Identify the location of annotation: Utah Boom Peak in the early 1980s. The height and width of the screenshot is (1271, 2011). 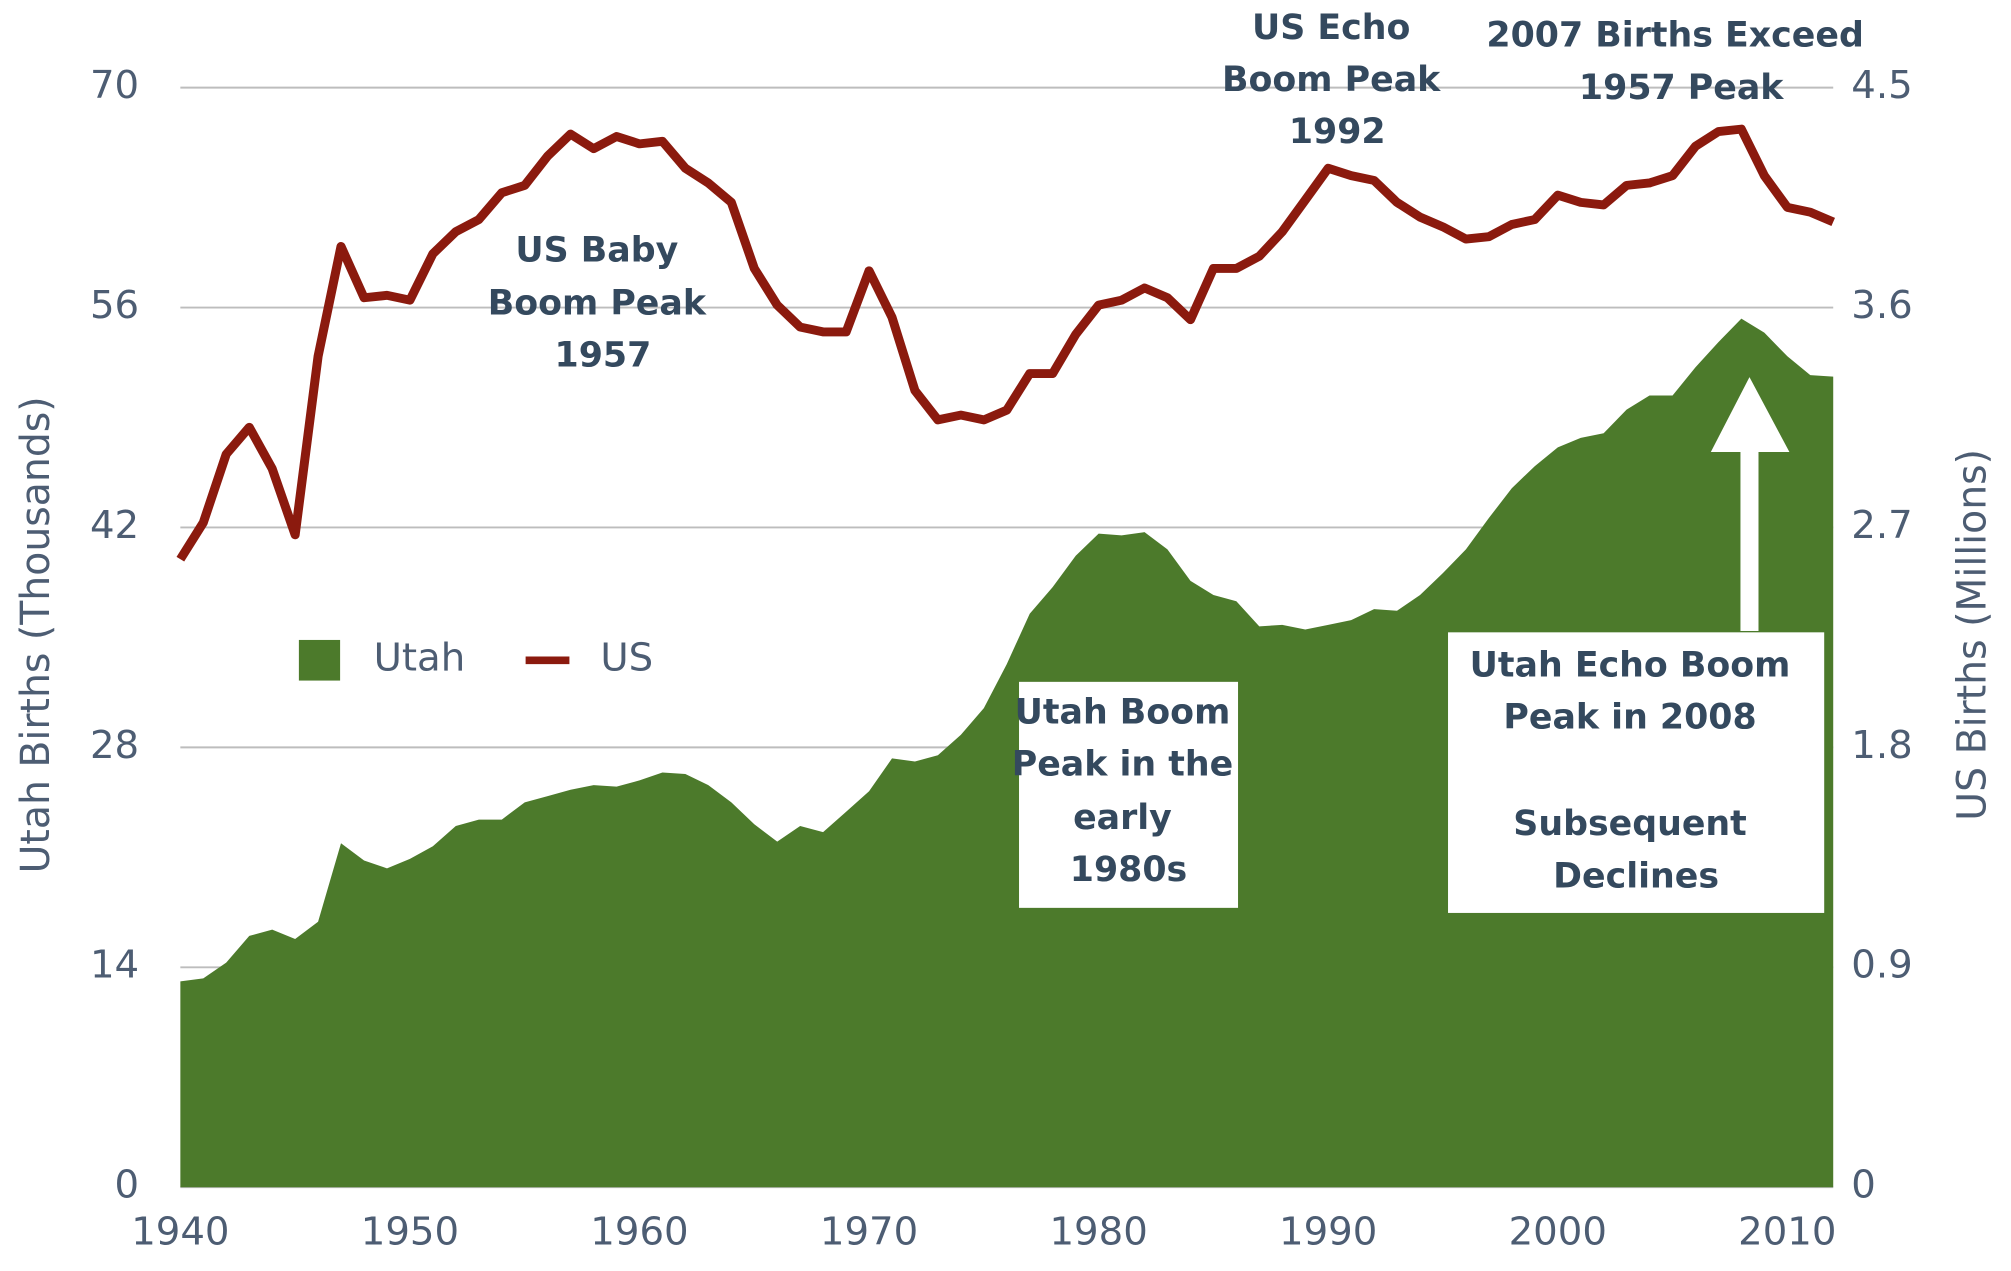
(1129, 790).